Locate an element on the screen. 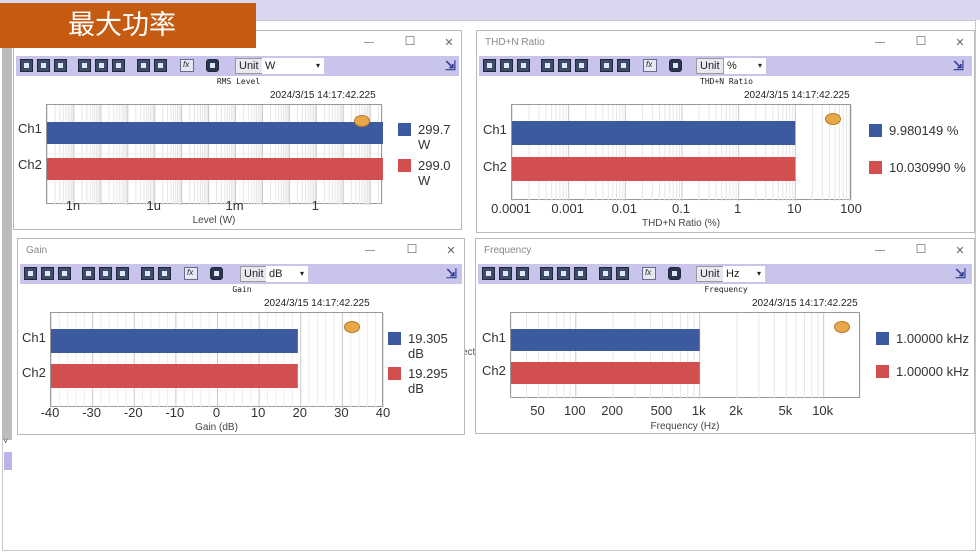 This screenshot has width=980, height=553. collapse-chevron-icon: ˅ is located at coordinates (6, 441).